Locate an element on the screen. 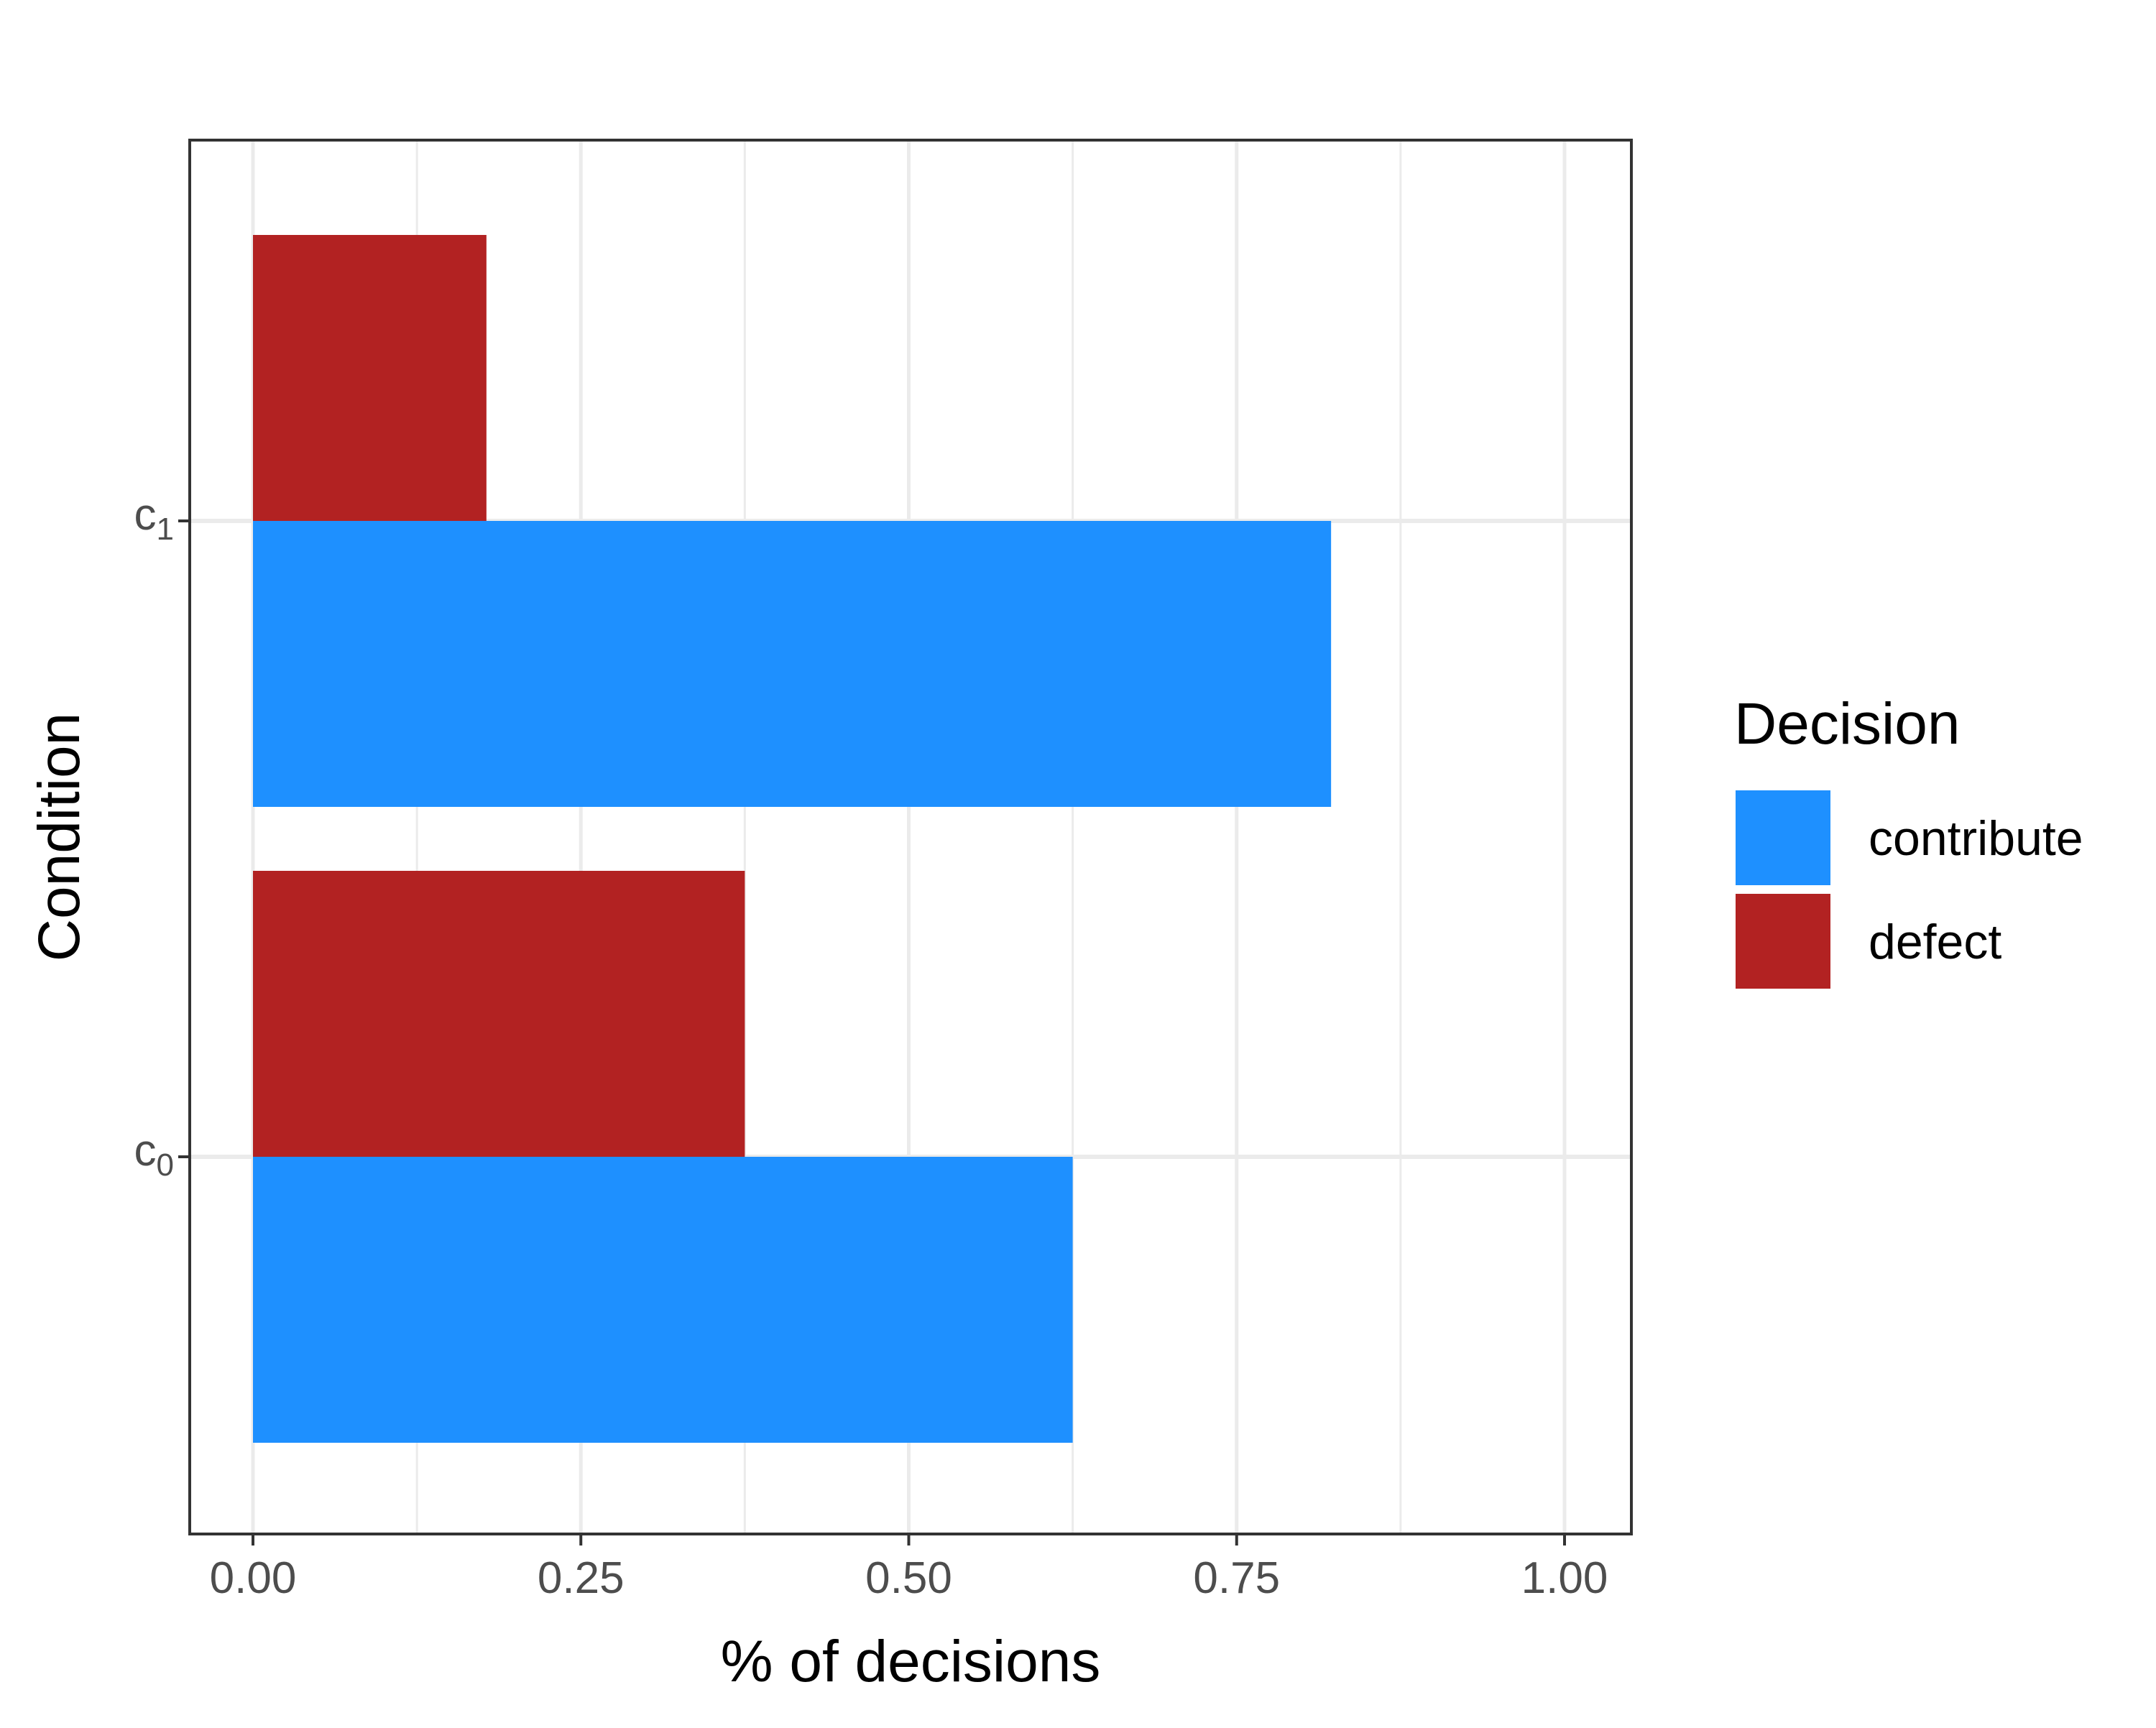 This screenshot has width=2156, height=1728. bar-contribute-c0 is located at coordinates (663, 1300).